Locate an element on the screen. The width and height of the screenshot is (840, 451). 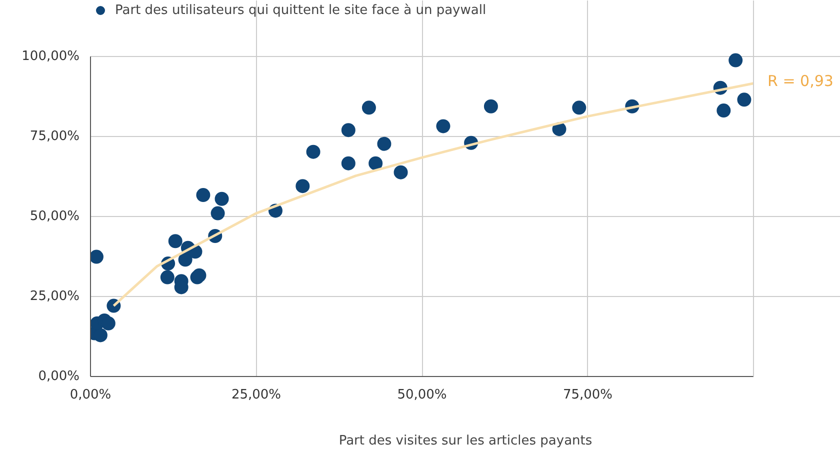
x-tick-label: 75,00% is located at coordinates (587, 395).